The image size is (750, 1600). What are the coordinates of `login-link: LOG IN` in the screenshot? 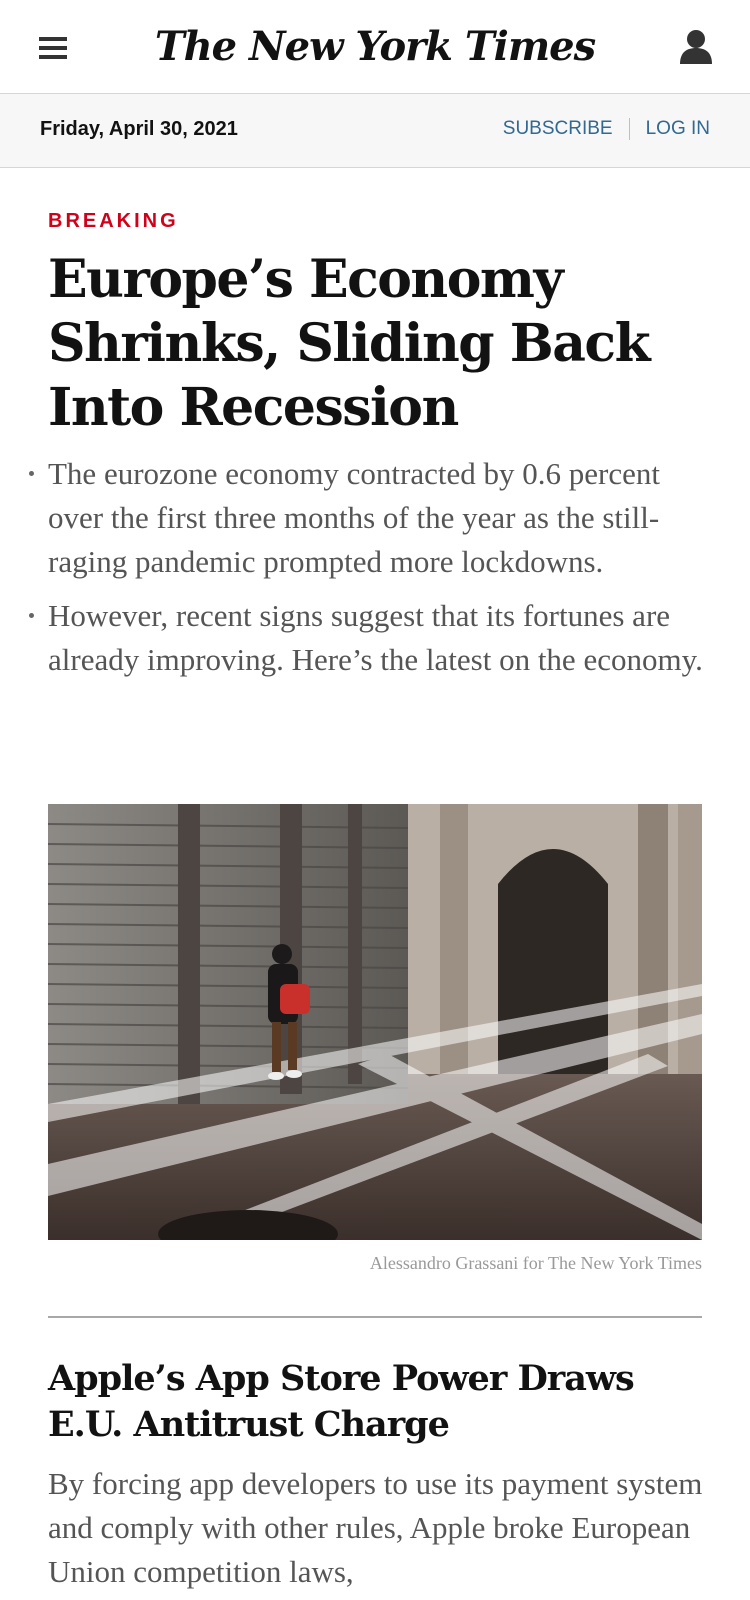 It's located at (677, 129).